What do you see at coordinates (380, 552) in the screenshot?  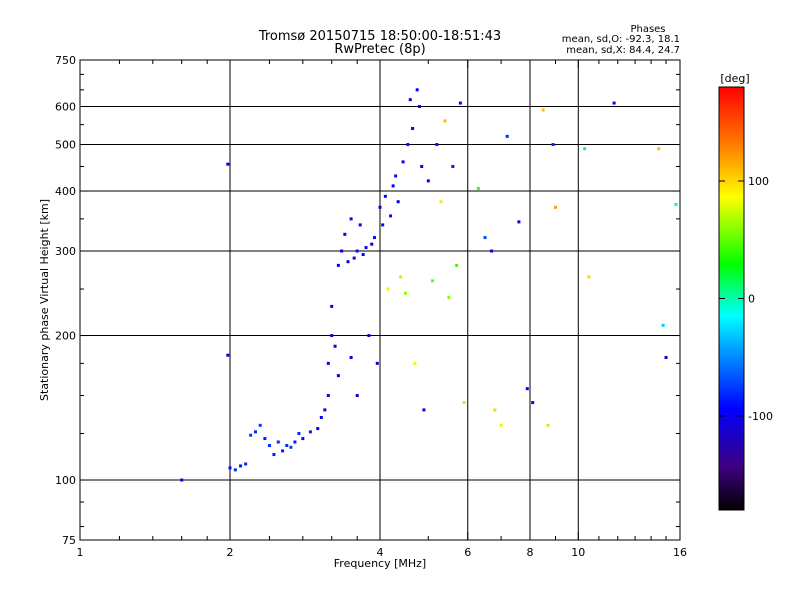 I see `x-tick-label: 4` at bounding box center [380, 552].